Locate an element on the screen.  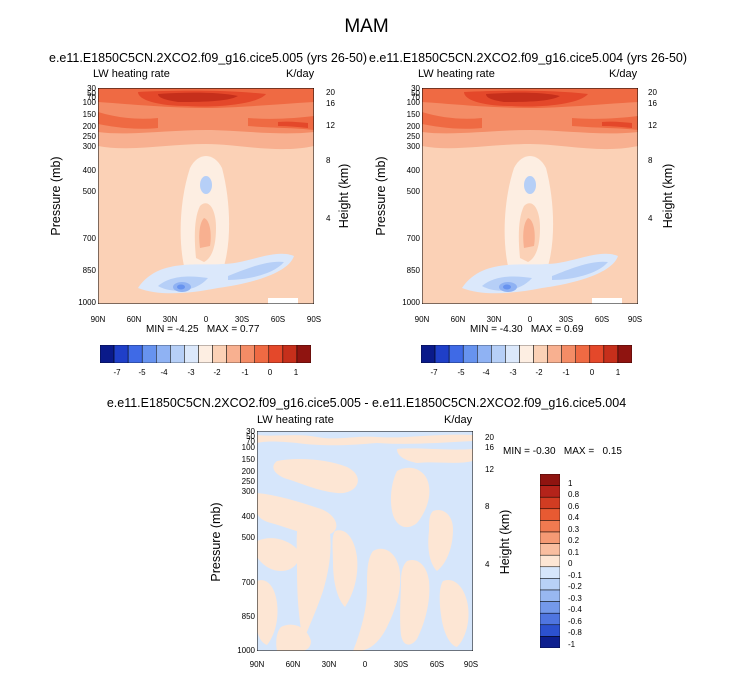
y2-tick: 16 is located at coordinates (489, 447).